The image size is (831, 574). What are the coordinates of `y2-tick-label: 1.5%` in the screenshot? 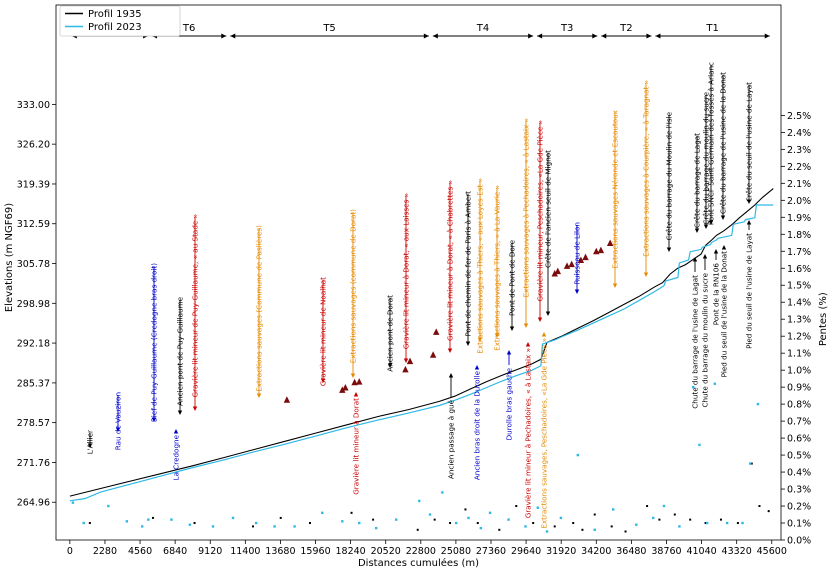 It's located at (799, 286).